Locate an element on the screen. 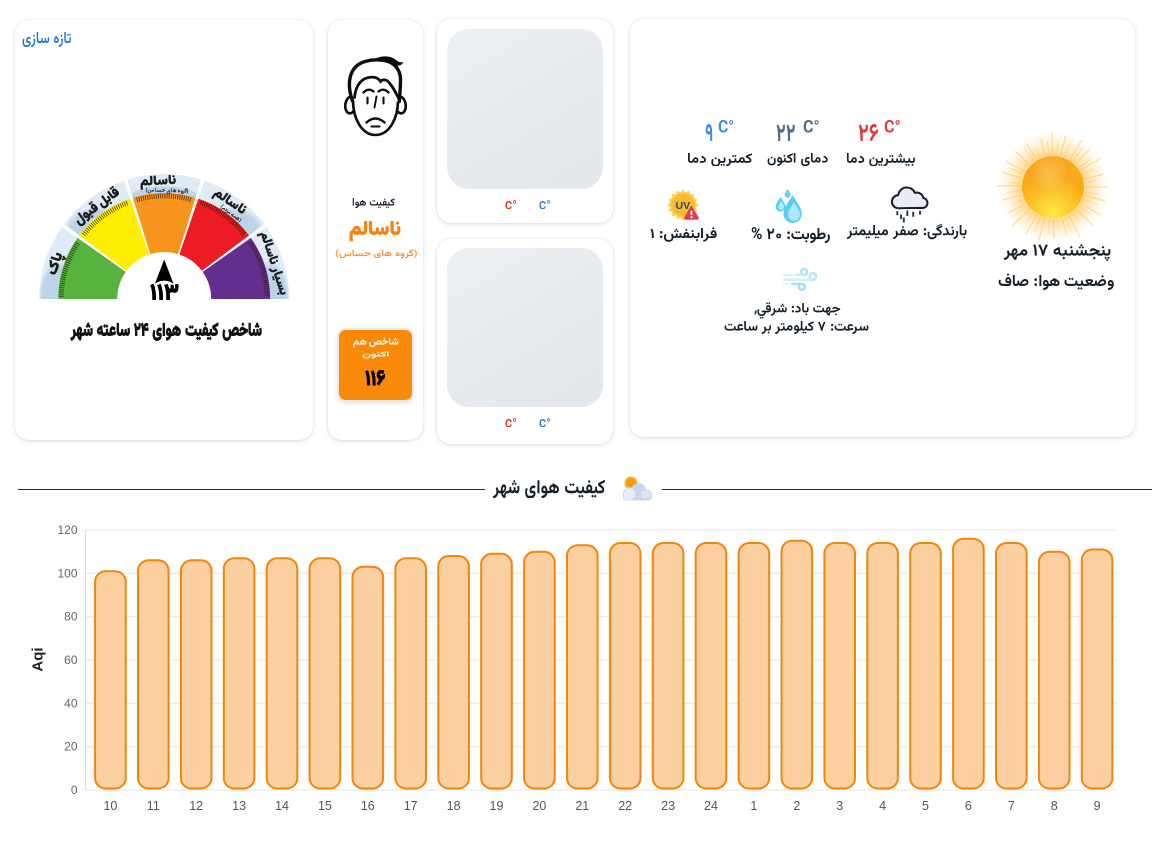 The width and height of the screenshot is (1171, 857). svg-text: 9 is located at coordinates (1097, 806).